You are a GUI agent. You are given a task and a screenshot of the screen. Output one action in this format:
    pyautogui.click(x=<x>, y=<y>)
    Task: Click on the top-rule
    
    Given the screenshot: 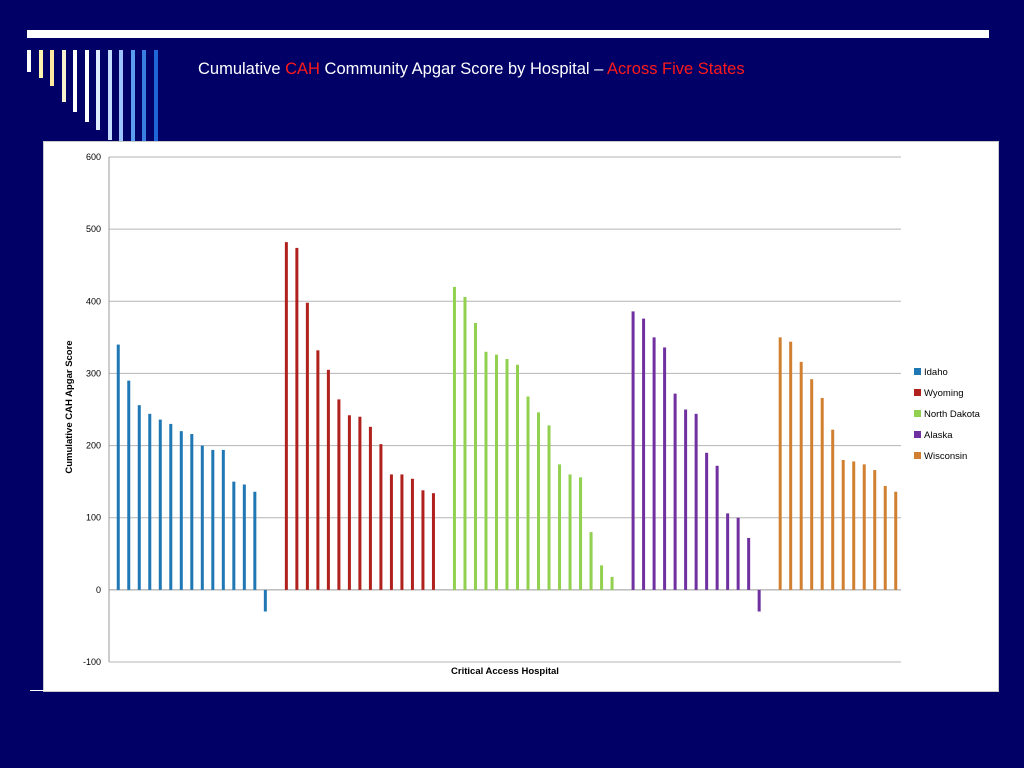 What is the action you would take?
    pyautogui.click(x=508, y=34)
    